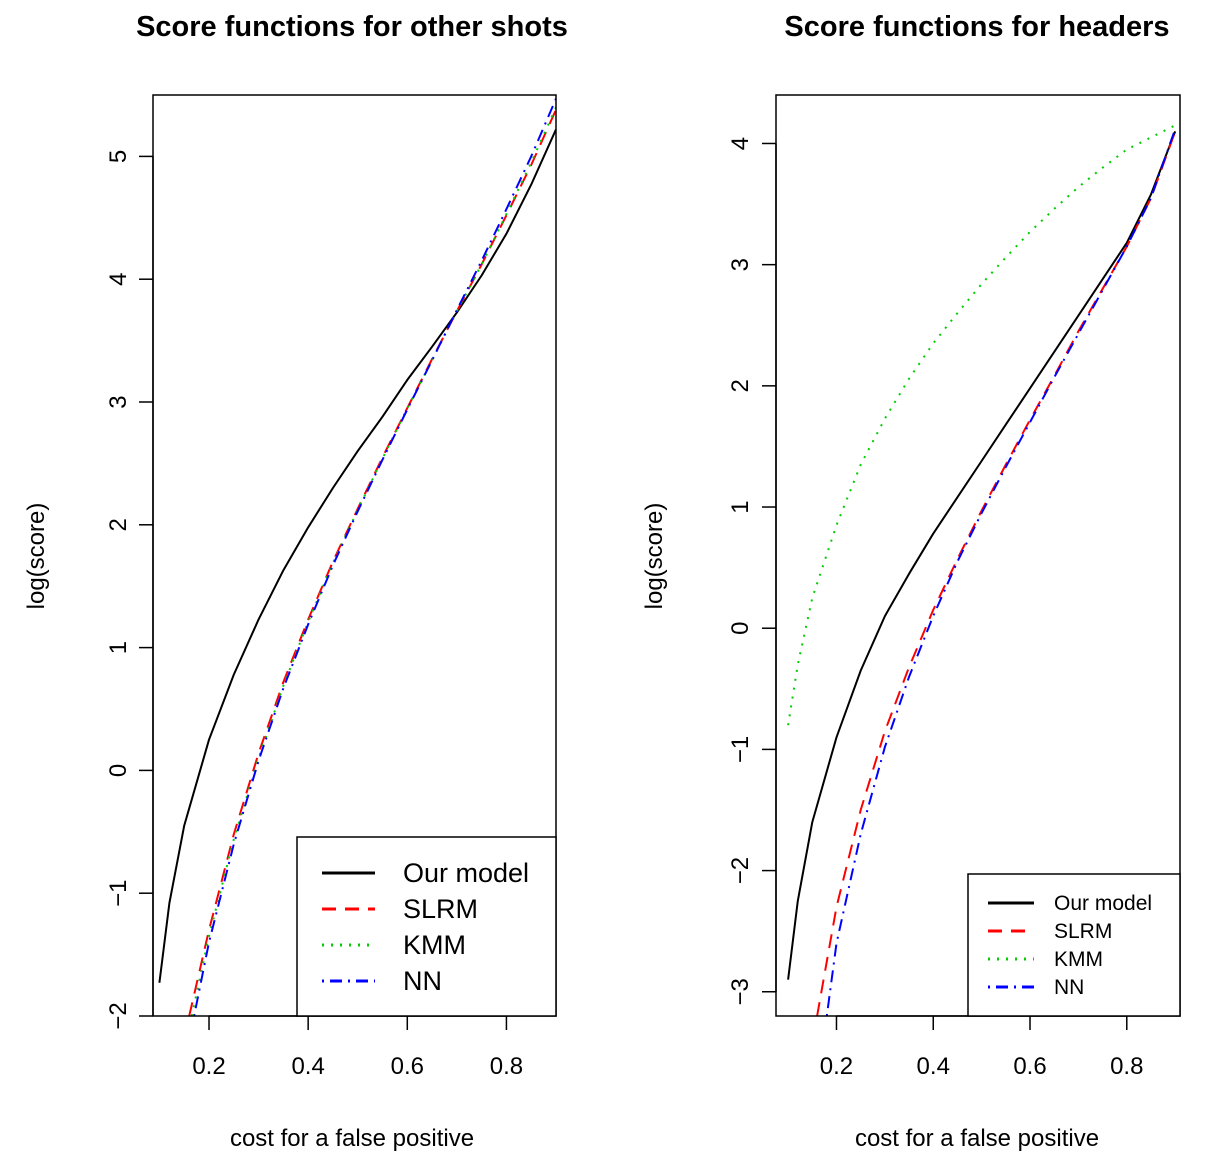 The height and width of the screenshot is (1165, 1214). Describe the element at coordinates (118, 156) in the screenshot. I see `y-tick-label: 5` at that location.